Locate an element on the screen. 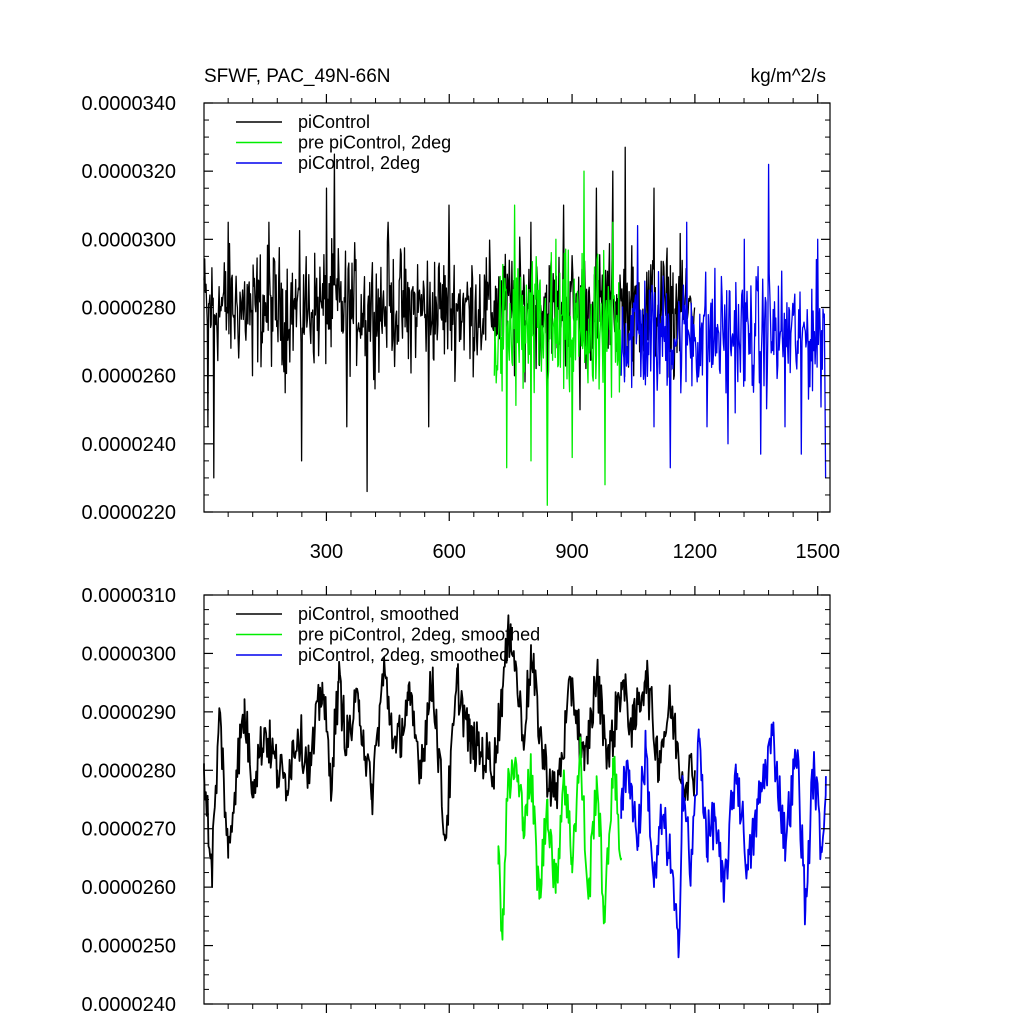 The width and height of the screenshot is (1024, 1024). y-tick-label: 0.0000340 is located at coordinates (128, 104).